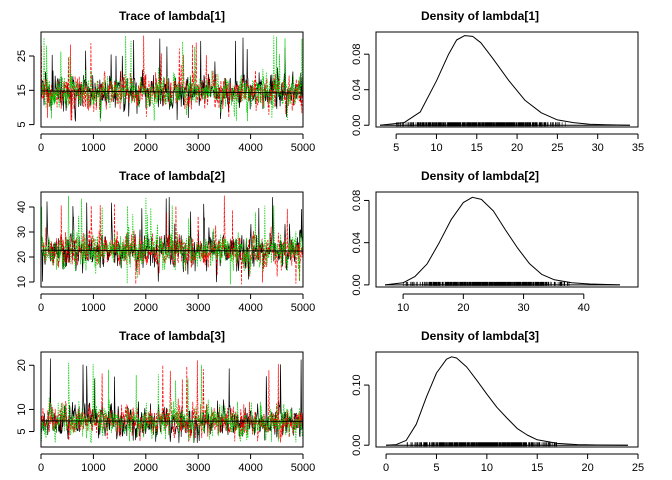  I want to click on density-lambda-3-x-tick-label: 15, so click(537, 468).